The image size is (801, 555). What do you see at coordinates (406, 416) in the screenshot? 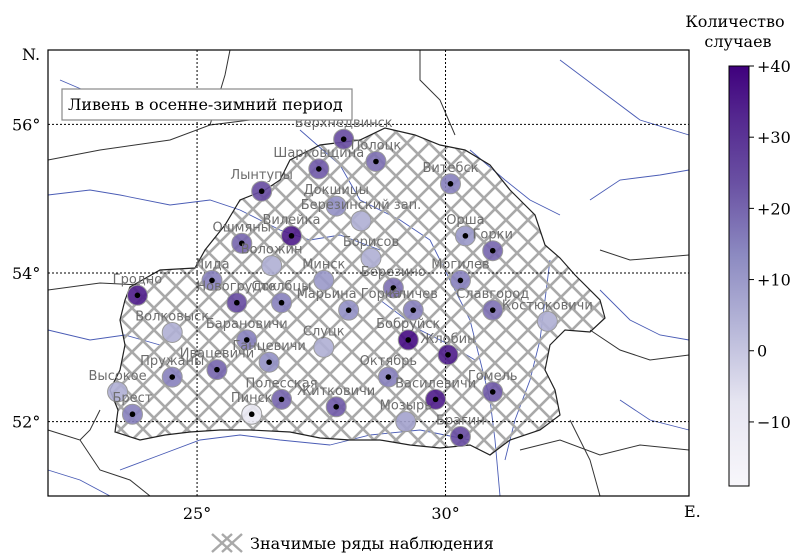
I see `station-marker: Мозырь` at bounding box center [406, 416].